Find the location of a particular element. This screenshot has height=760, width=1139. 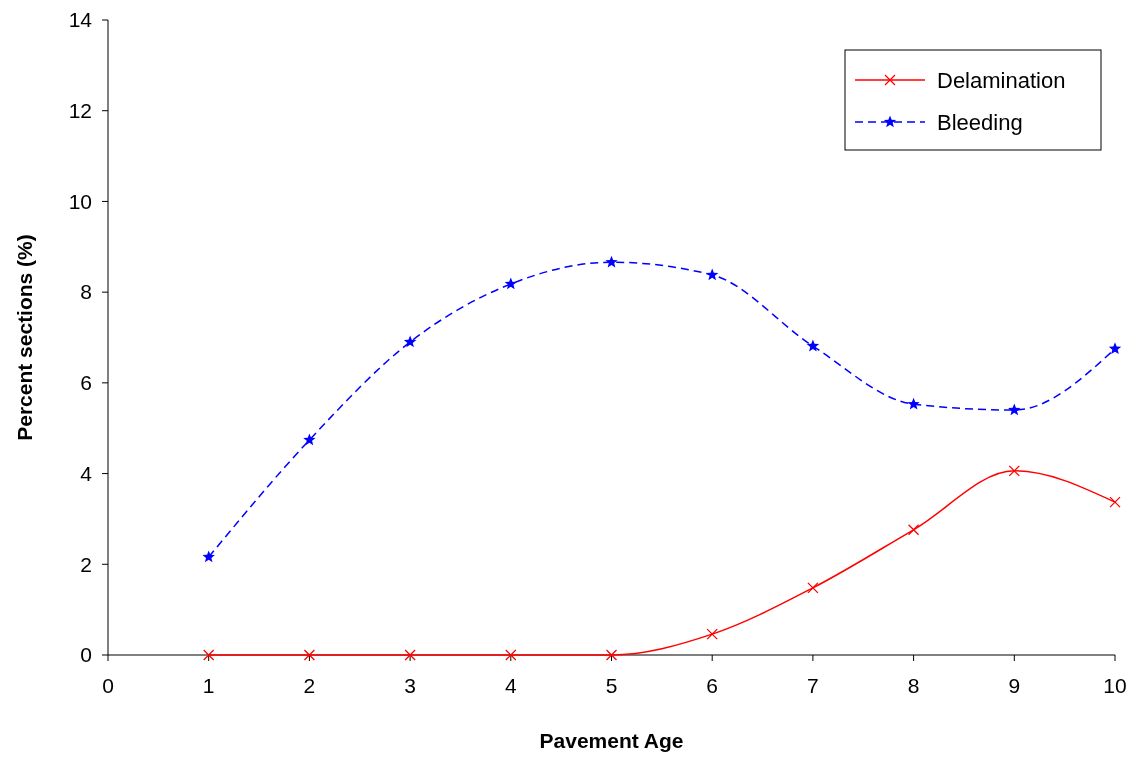

y-axis-title: Percent sections (%) is located at coordinates (24, 337).